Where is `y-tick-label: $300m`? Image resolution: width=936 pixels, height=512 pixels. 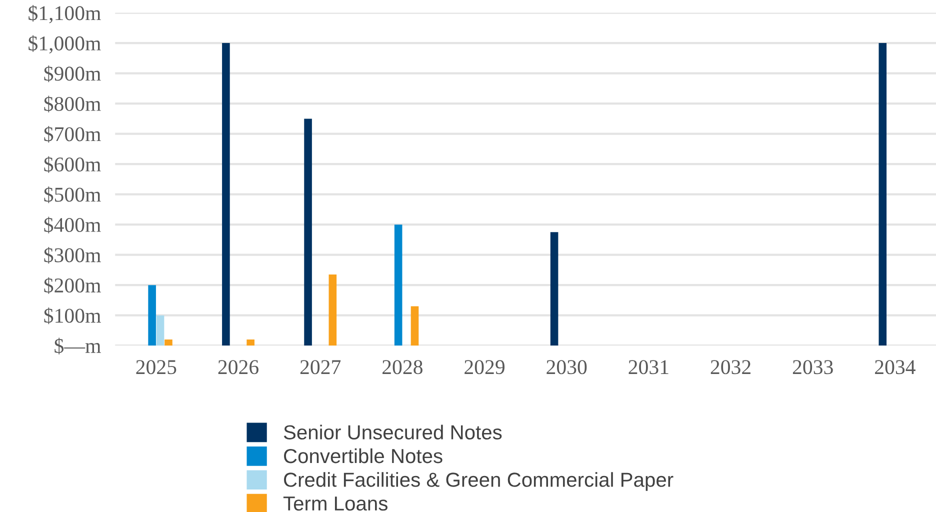
y-tick-label: $300m is located at coordinates (72, 255).